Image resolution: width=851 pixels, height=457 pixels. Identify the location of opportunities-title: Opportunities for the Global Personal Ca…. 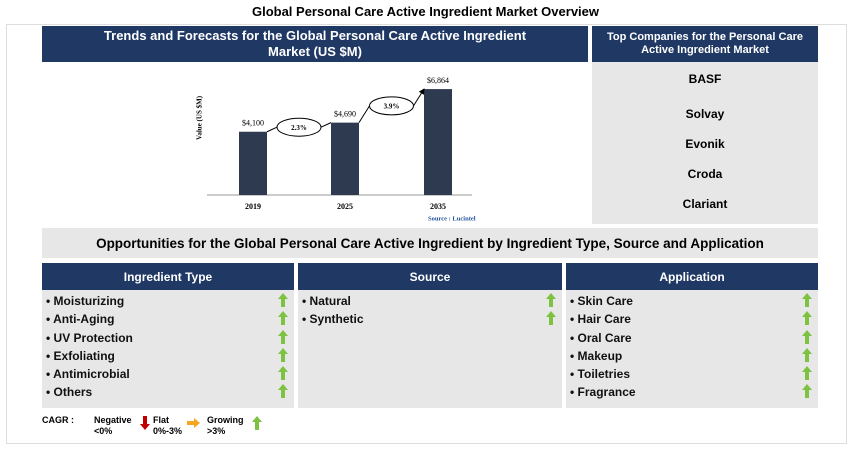
(430, 243).